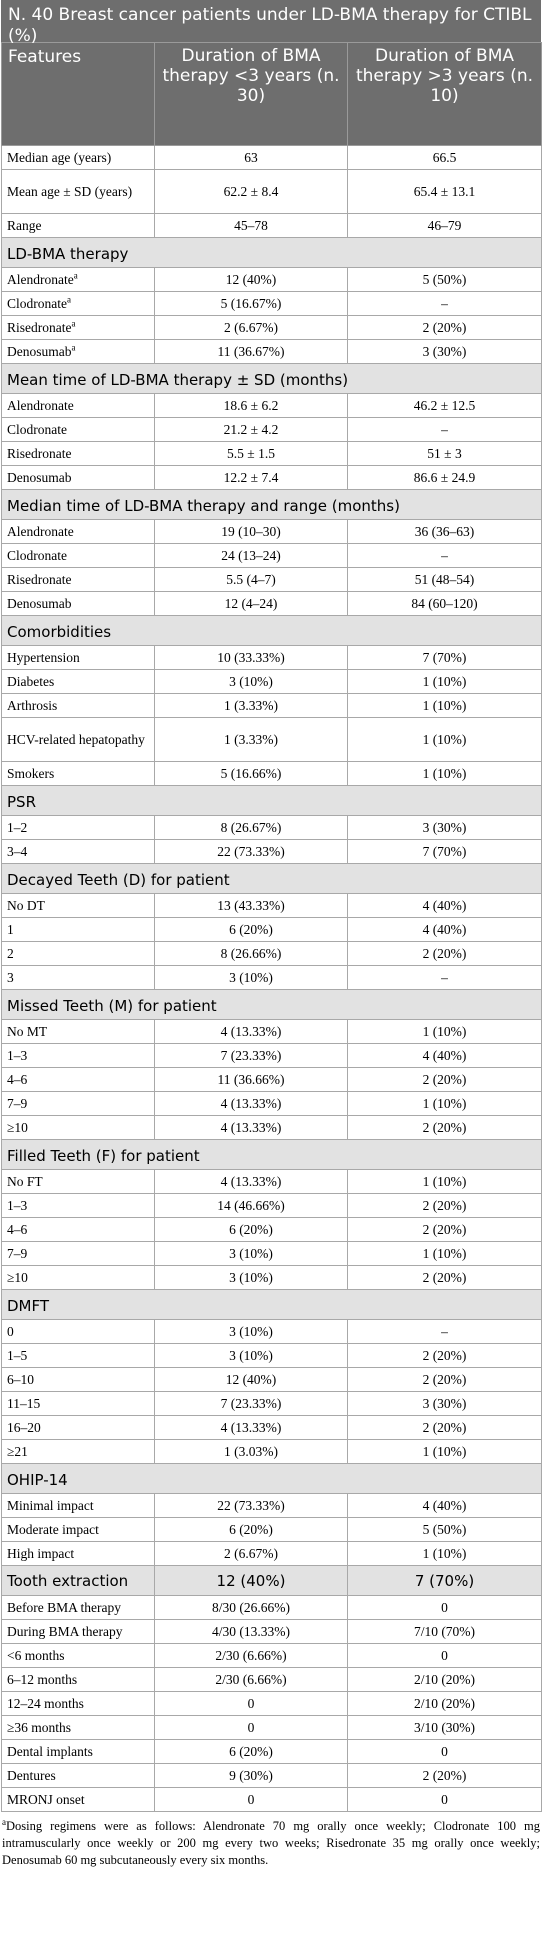 The image size is (542, 1945). What do you see at coordinates (444, 603) in the screenshot?
I see `cell-over-3-years: 84 (60–120)` at bounding box center [444, 603].